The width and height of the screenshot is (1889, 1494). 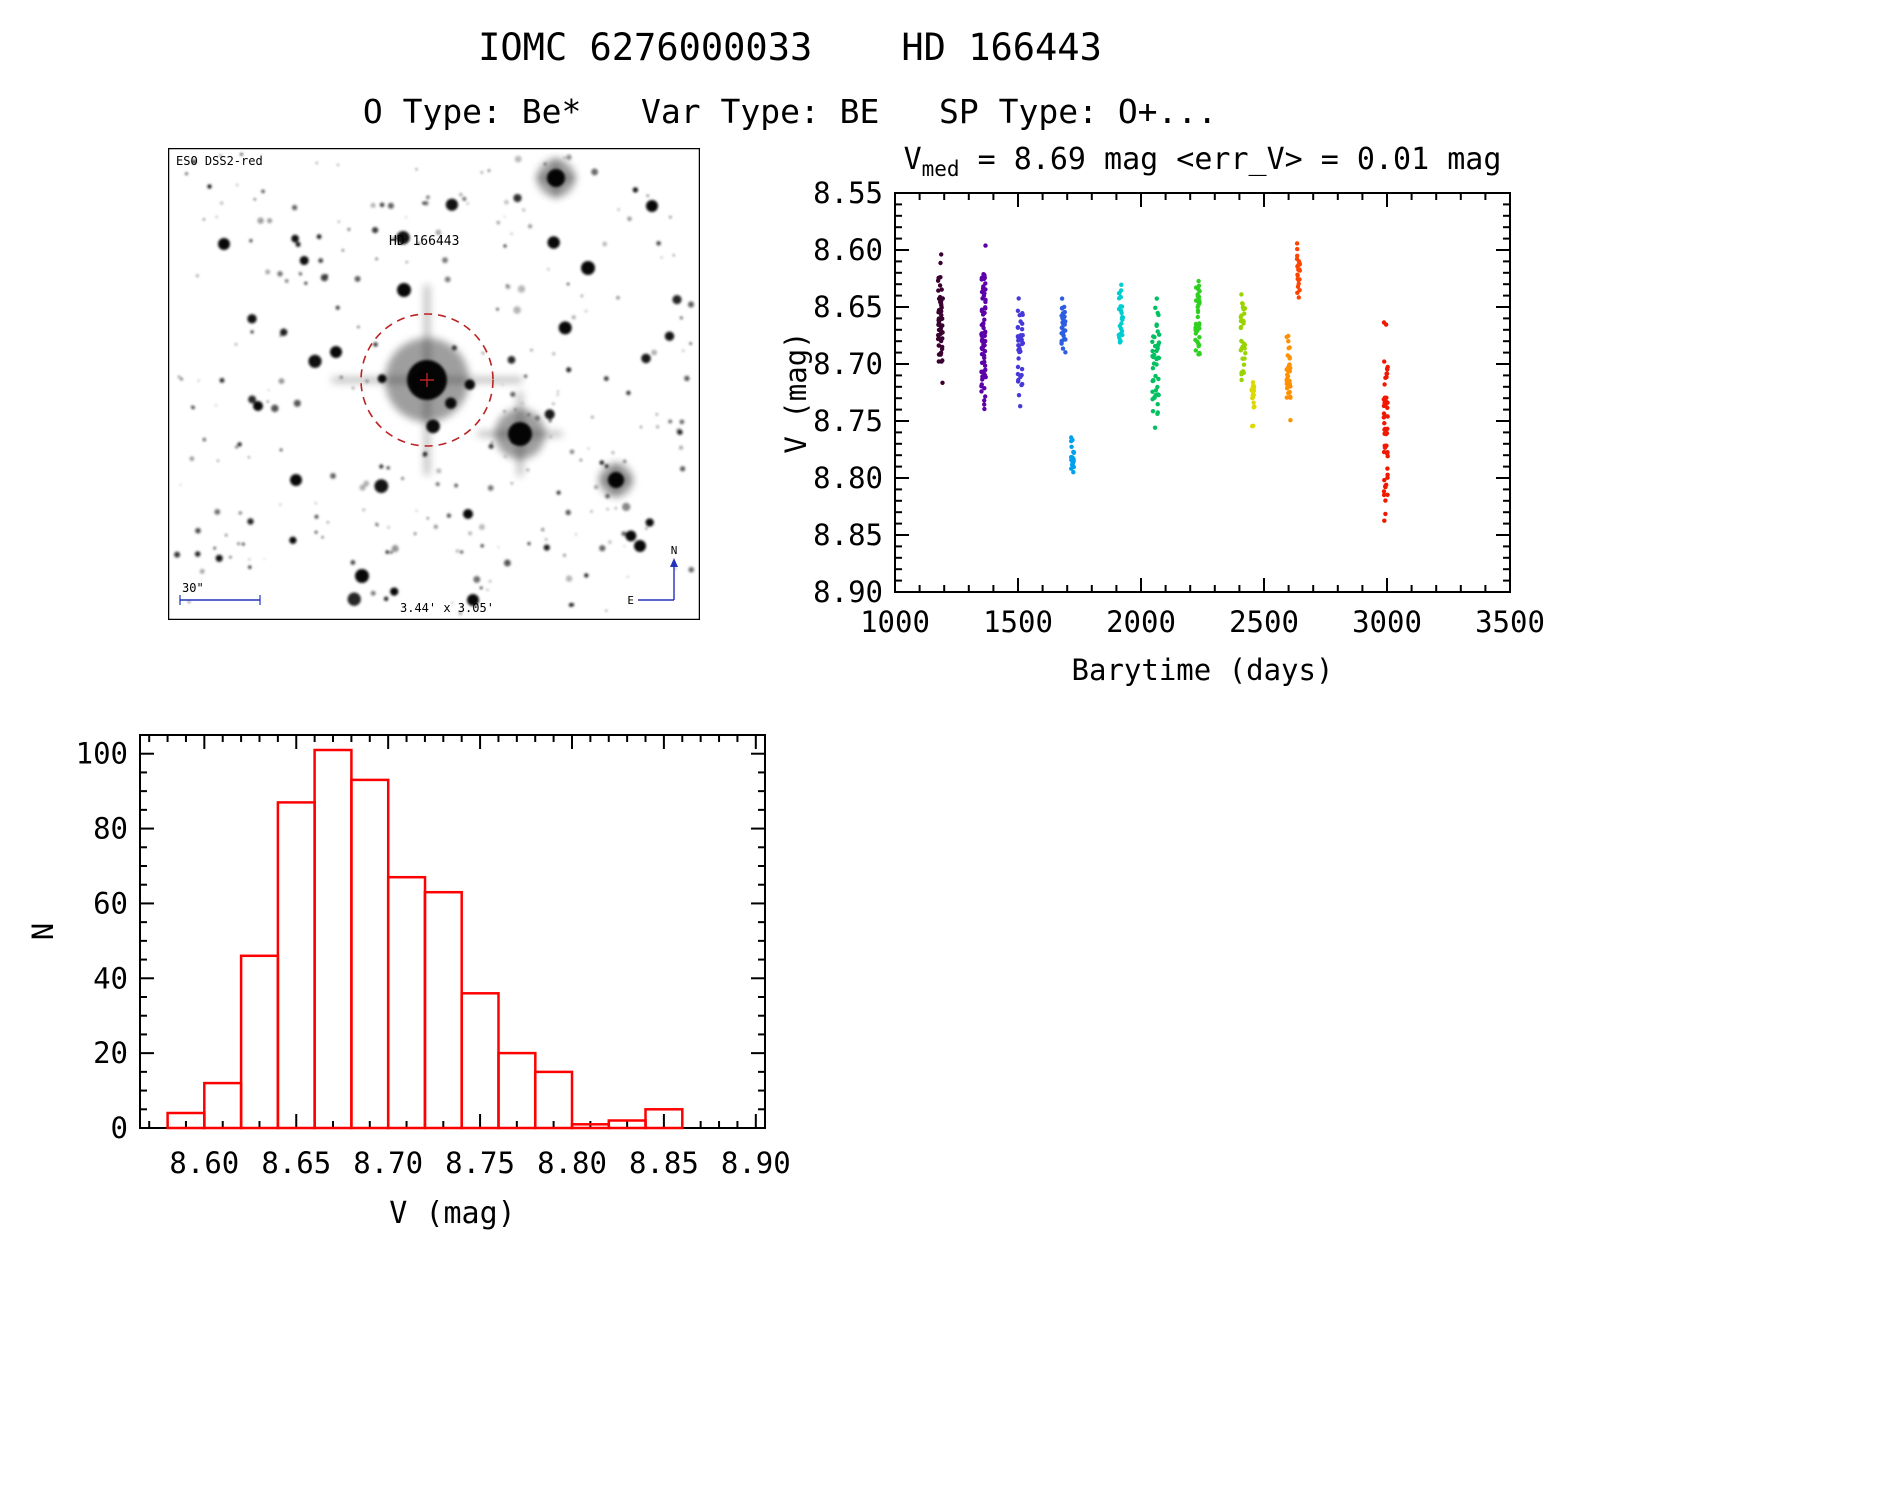 I want to click on y-tick-label: 8.60, so click(x=848, y=250).